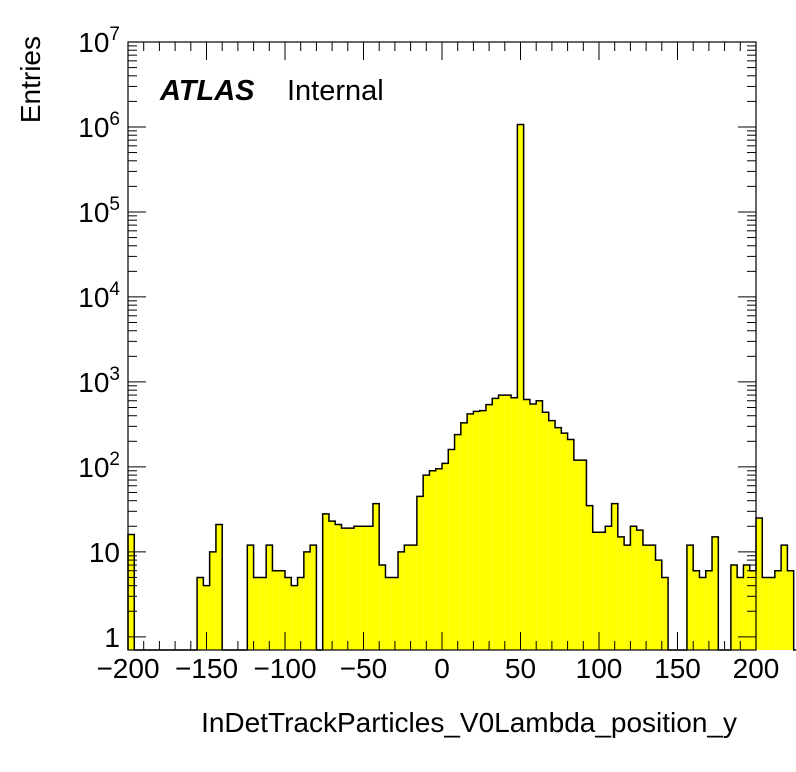 The image size is (796, 772). What do you see at coordinates (30, 79) in the screenshot?
I see `y-axis-title: Entries` at bounding box center [30, 79].